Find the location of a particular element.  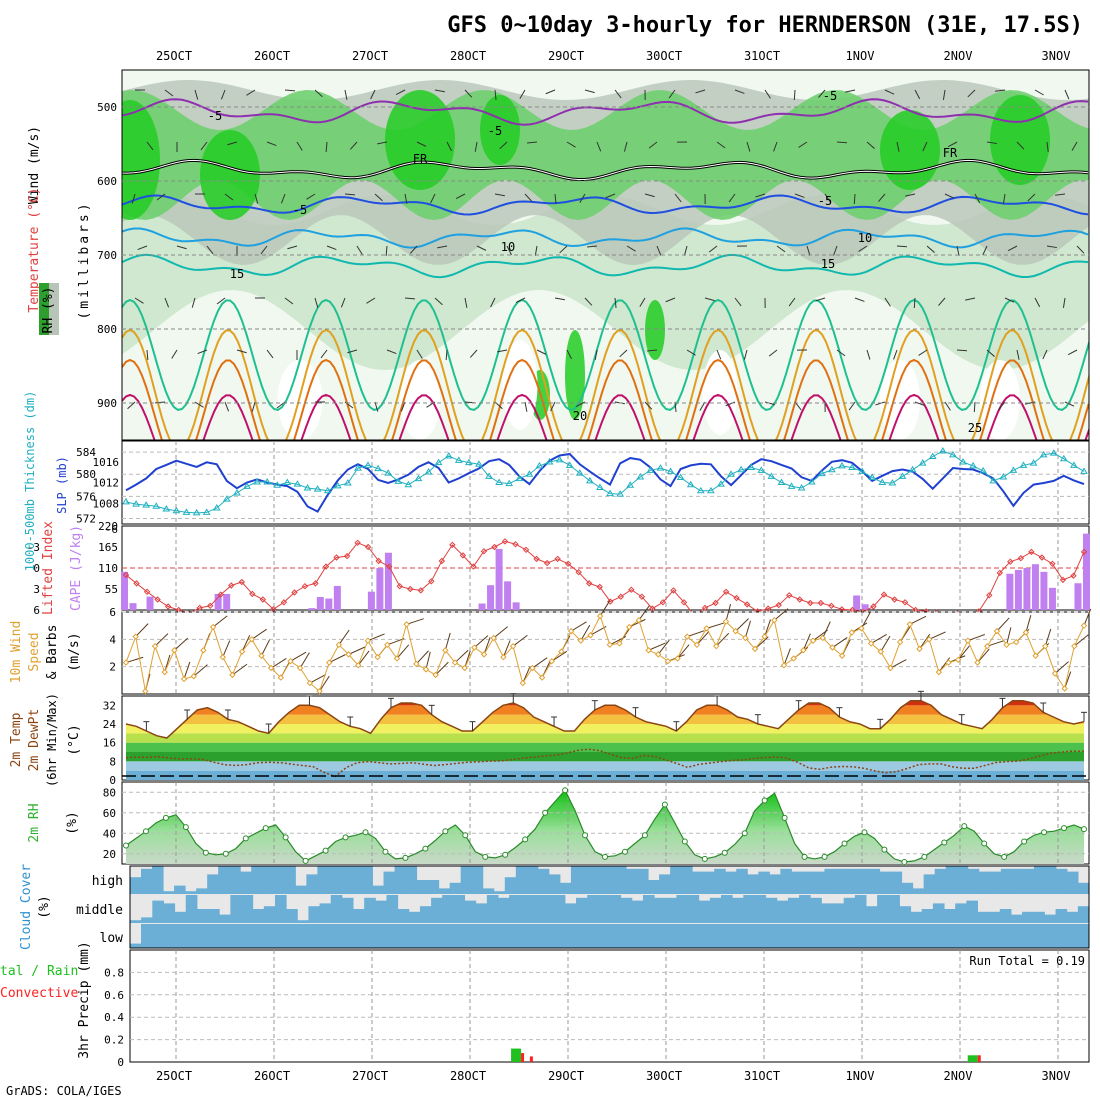

p5-tick-2: 16 is located at coordinates (109, 743).